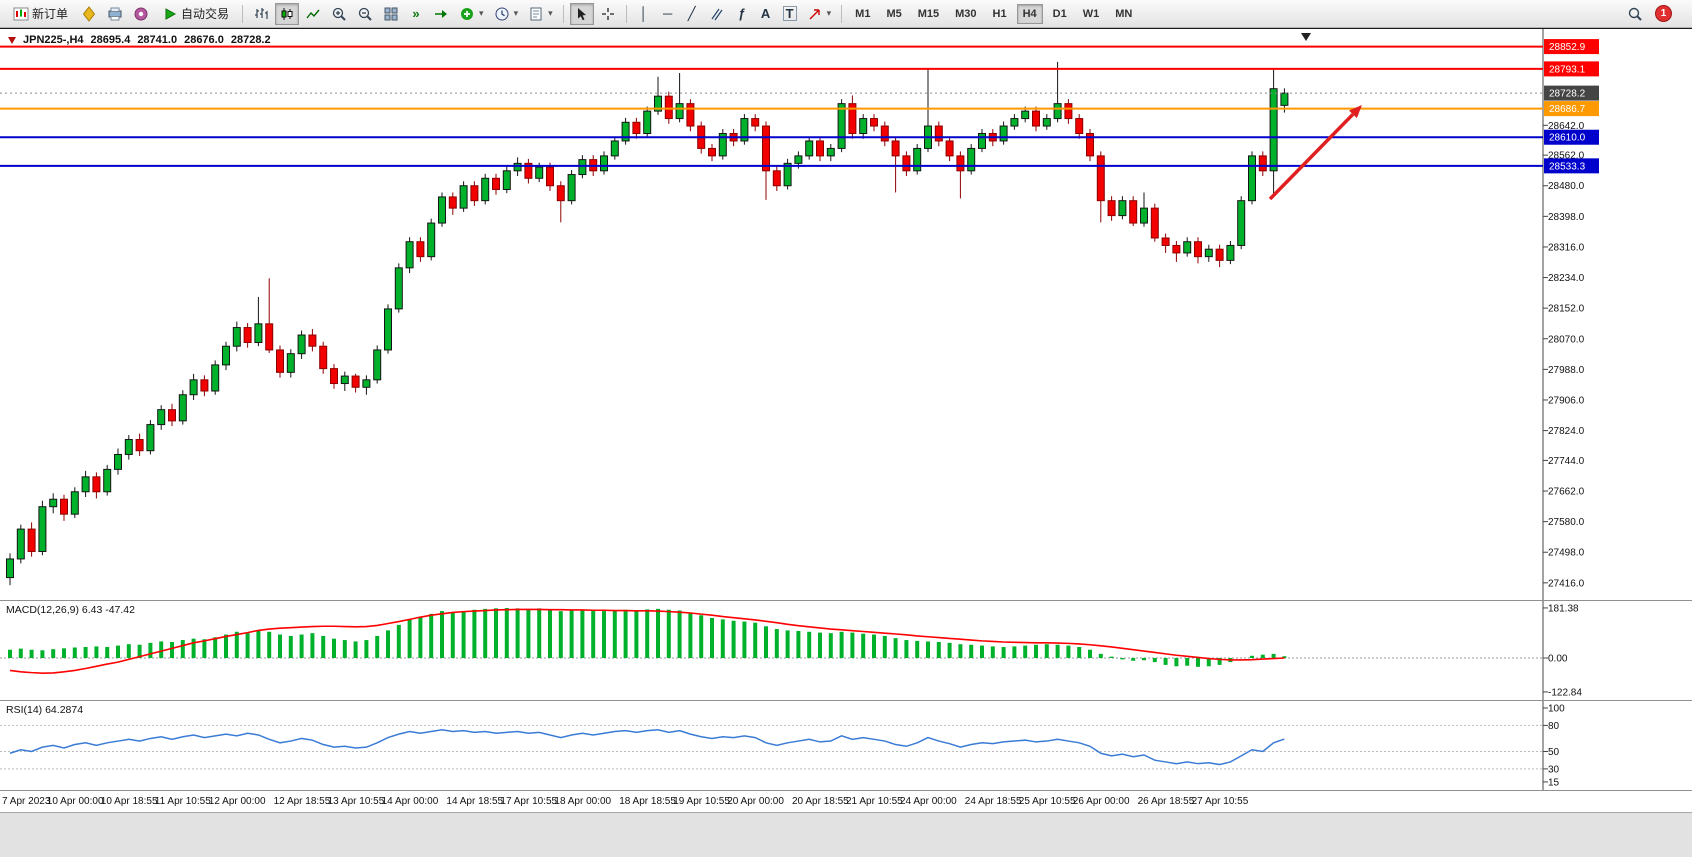 The height and width of the screenshot is (857, 1692). I want to click on chart-shift-icon, so click(441, 13).